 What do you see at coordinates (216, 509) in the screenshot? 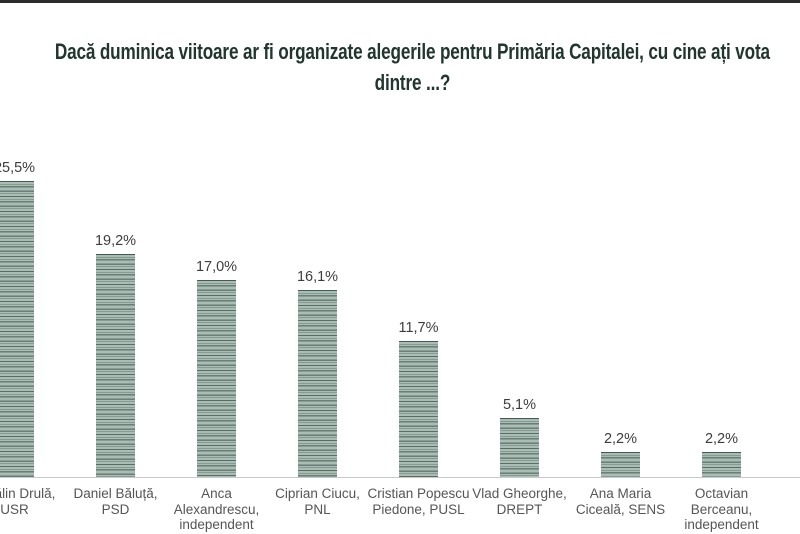
I see `bar-category-label: Anca Alexandrescu, independent` at bounding box center [216, 509].